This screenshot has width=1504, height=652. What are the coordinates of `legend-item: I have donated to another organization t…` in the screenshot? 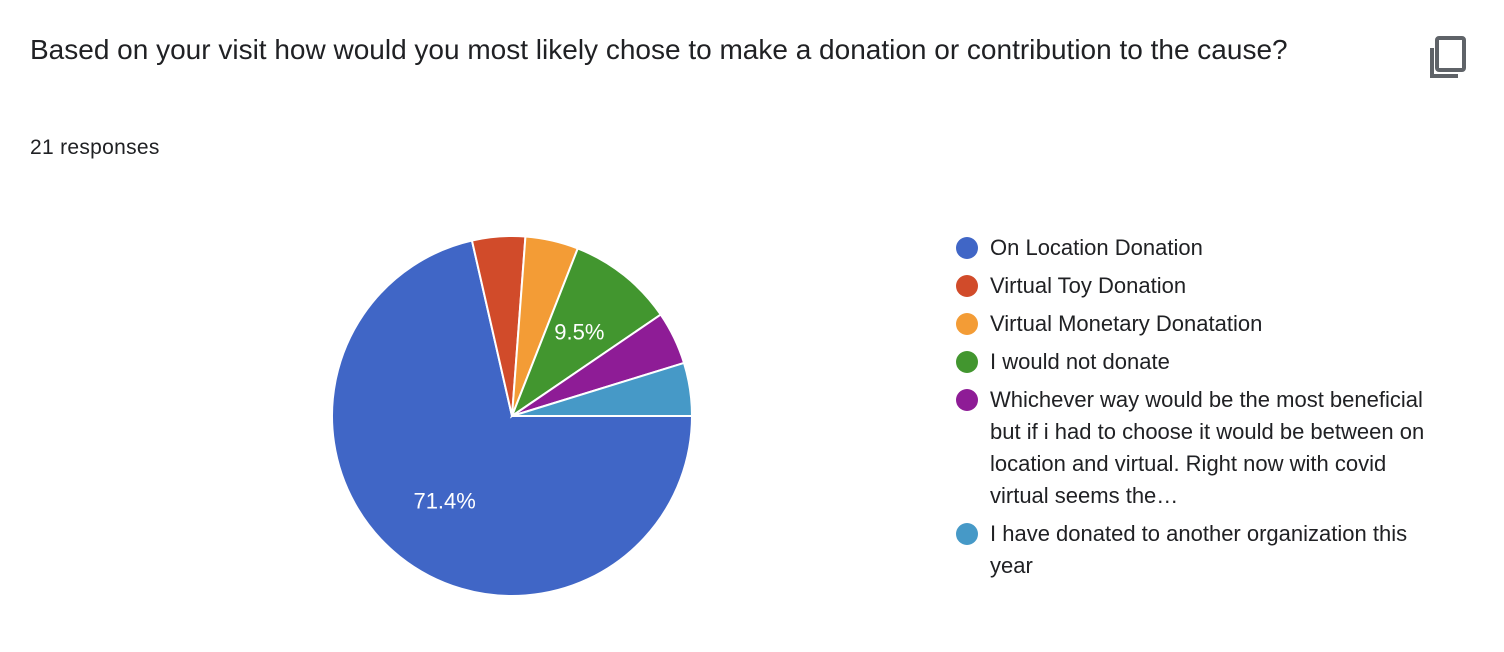 It's located at (1199, 550).